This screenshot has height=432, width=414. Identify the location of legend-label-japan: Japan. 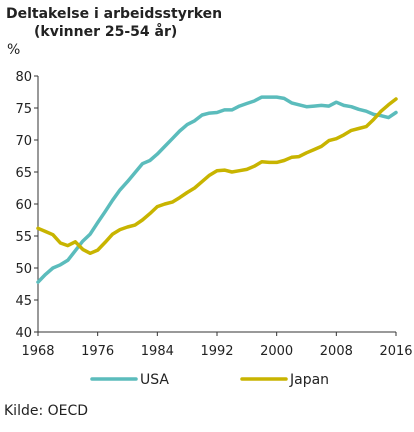
(309, 380).